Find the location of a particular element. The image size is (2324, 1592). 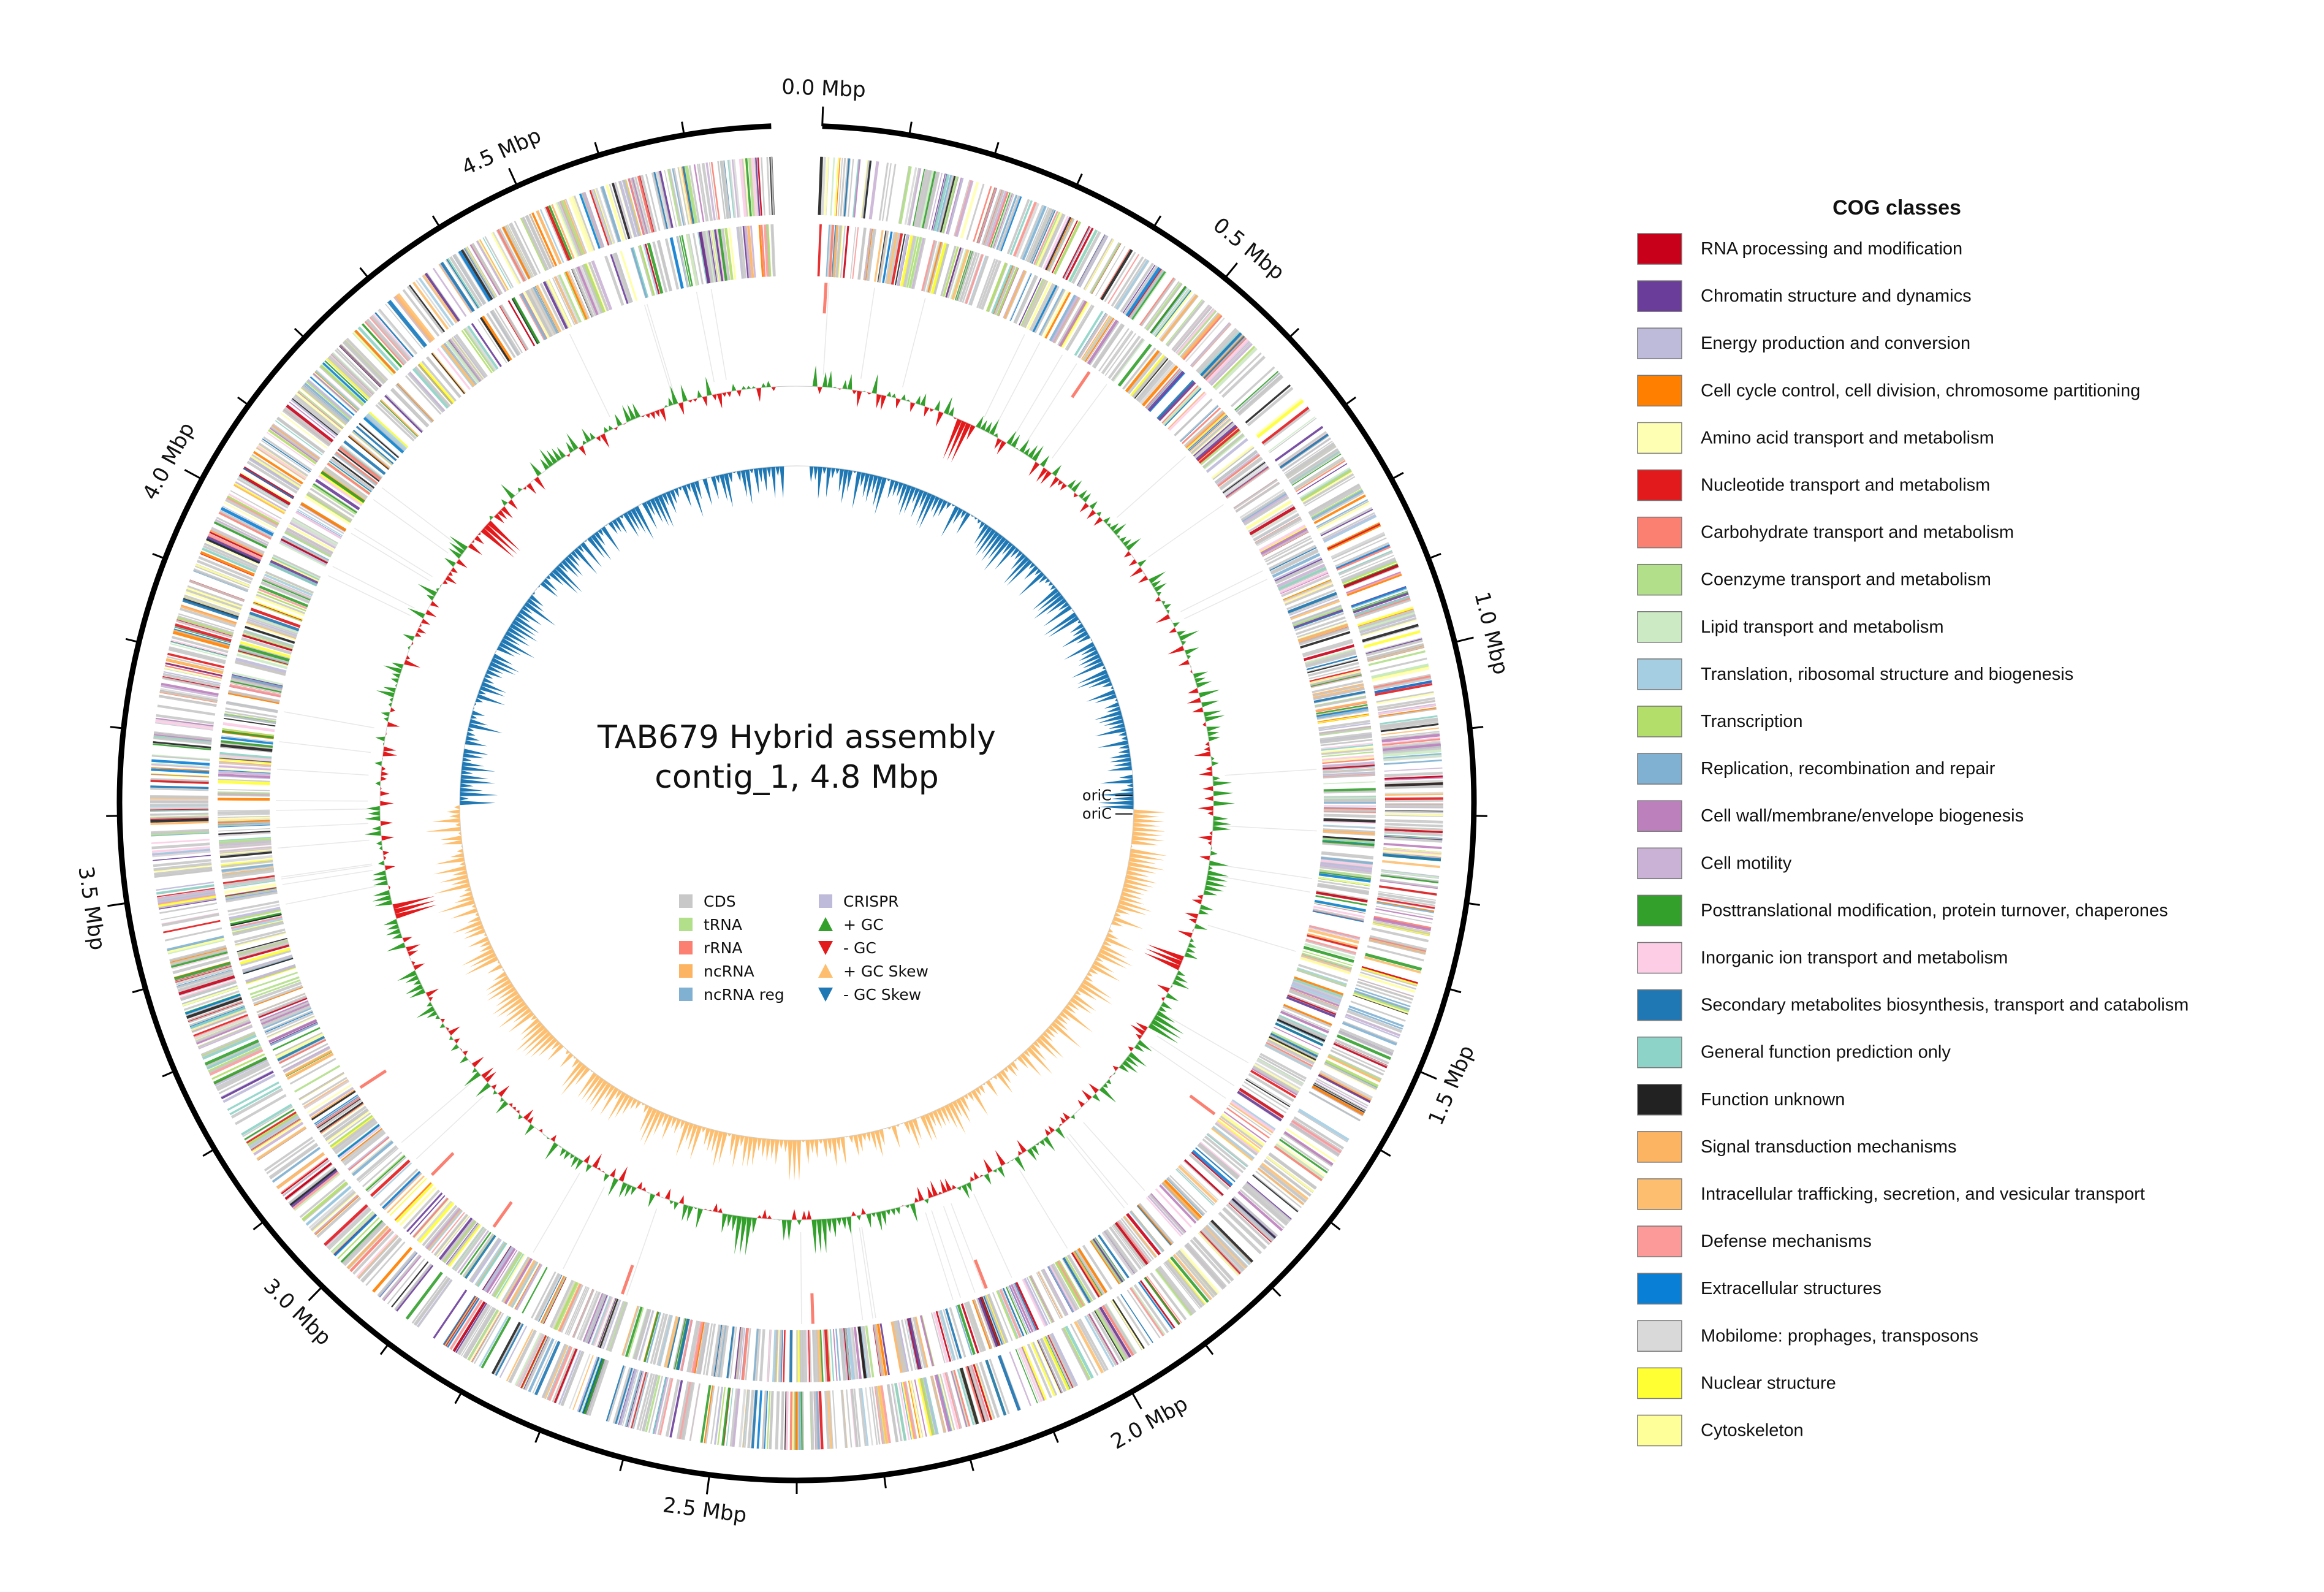

tick-label: 3.5 Mbp is located at coordinates (91, 909).